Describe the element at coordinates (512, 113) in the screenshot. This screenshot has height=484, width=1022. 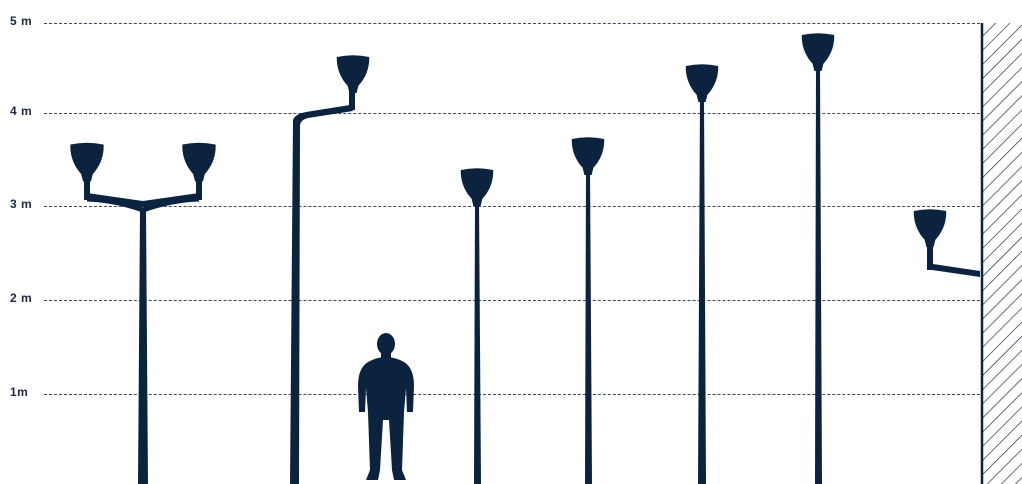
I see `gridline-4m` at that location.